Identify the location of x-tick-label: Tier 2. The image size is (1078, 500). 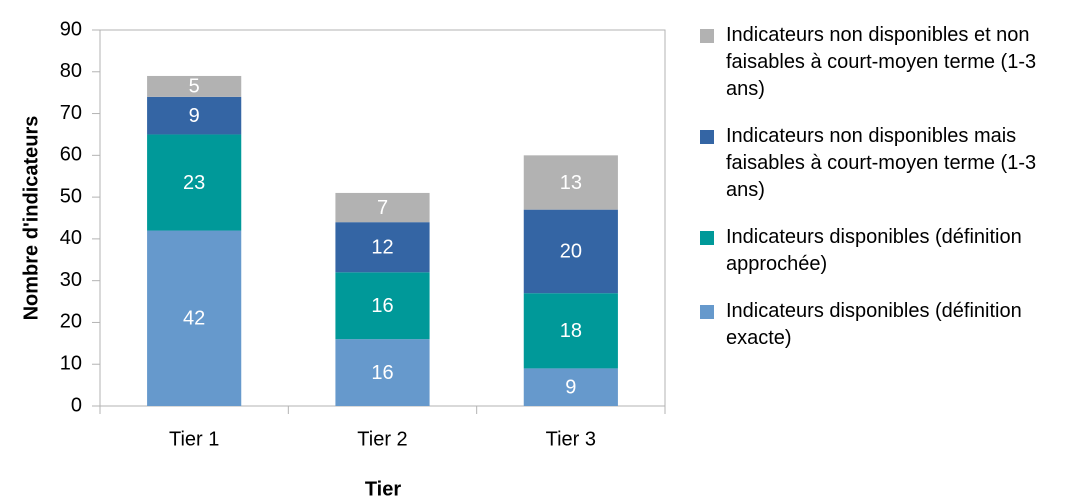
(382, 439).